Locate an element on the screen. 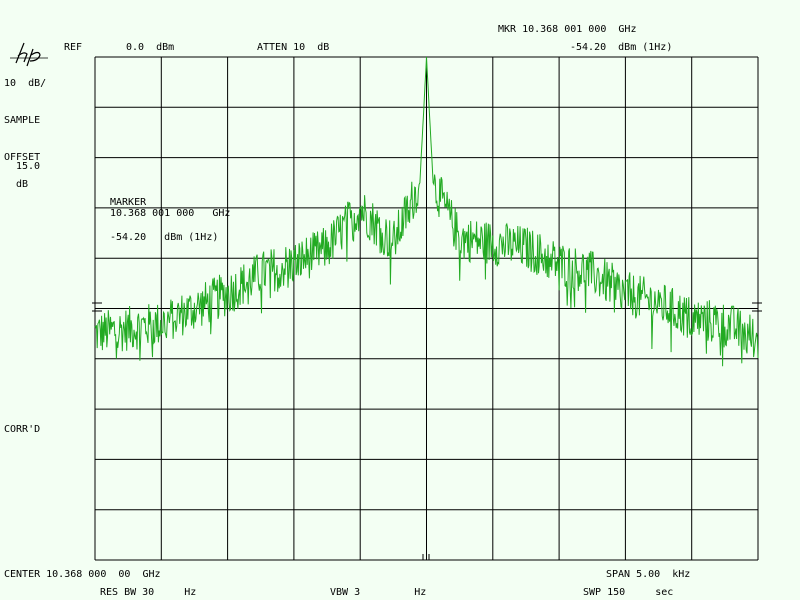 The height and width of the screenshot is (600, 800). marker-box-title: MARKER is located at coordinates (128, 202).